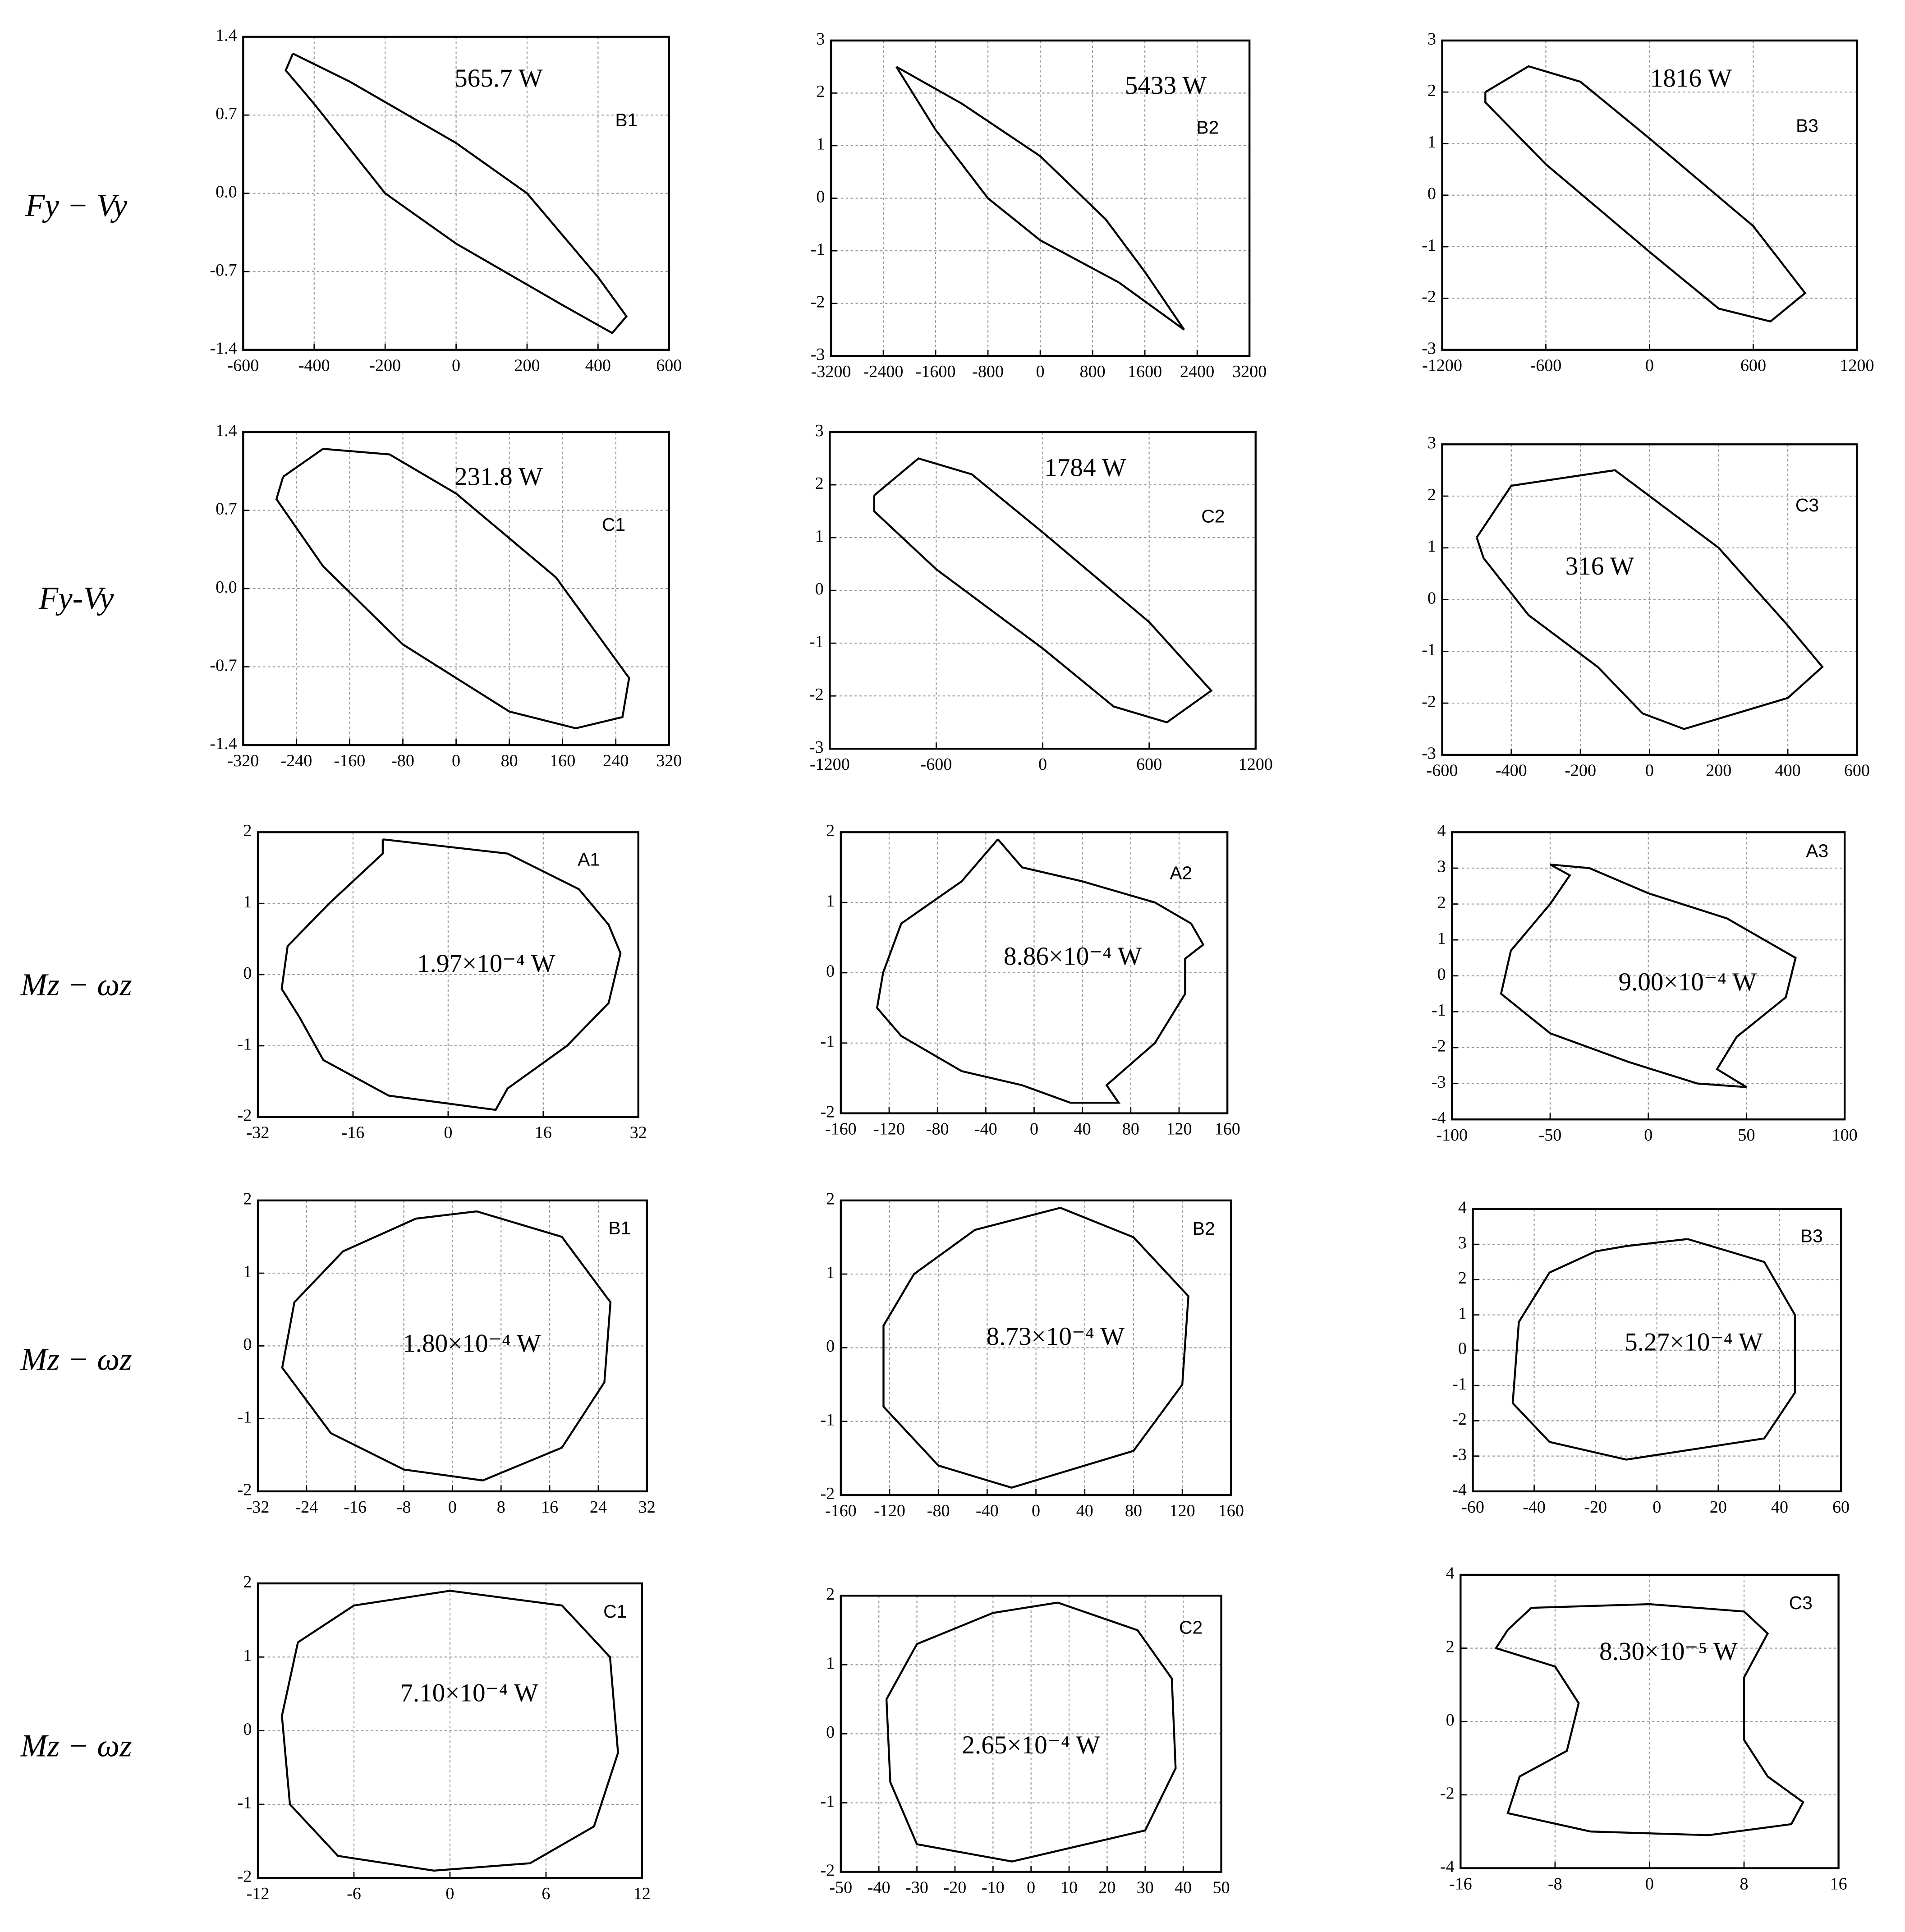 This screenshot has height=1932, width=1905. Describe the element at coordinates (1145, 371) in the screenshot. I see `x-tick-label: 1600` at that location.